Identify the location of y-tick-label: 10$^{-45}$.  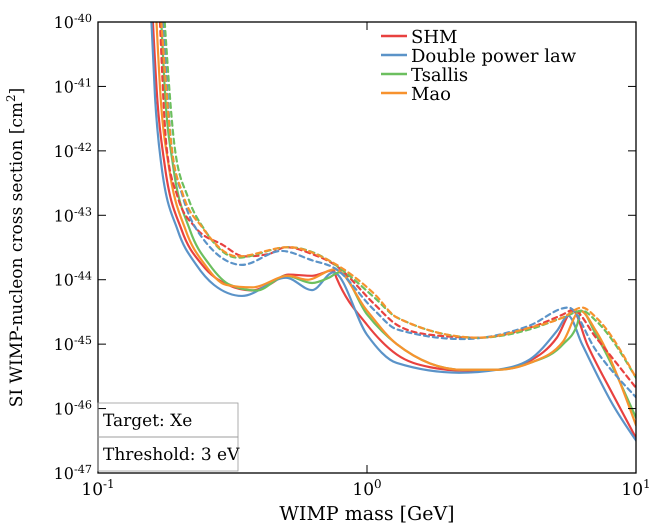
(73, 344).